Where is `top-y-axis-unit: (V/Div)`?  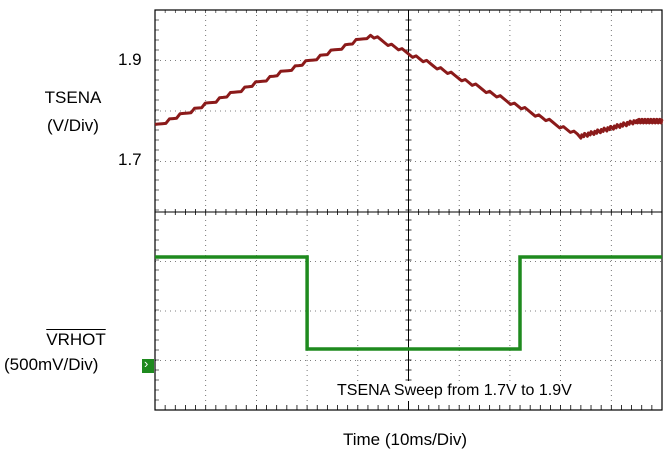 top-y-axis-unit: (V/Div) is located at coordinates (73, 125).